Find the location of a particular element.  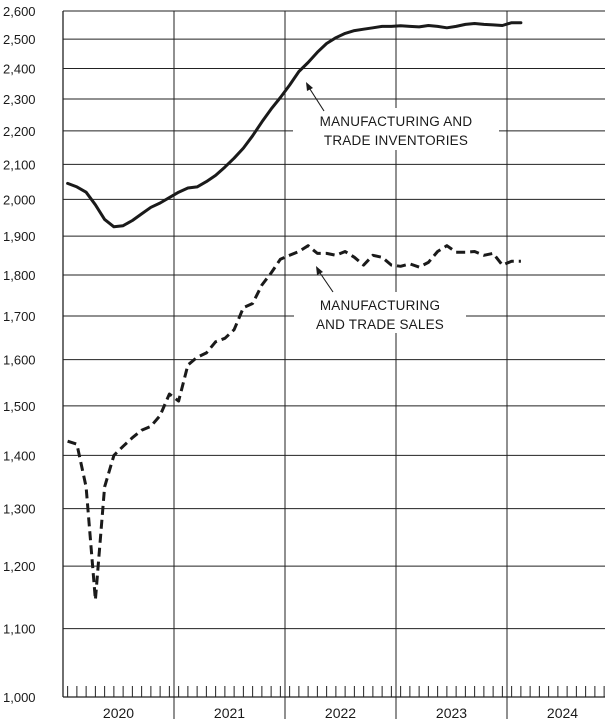

sales-label-line2: AND TRADE SALES is located at coordinates (380, 324).